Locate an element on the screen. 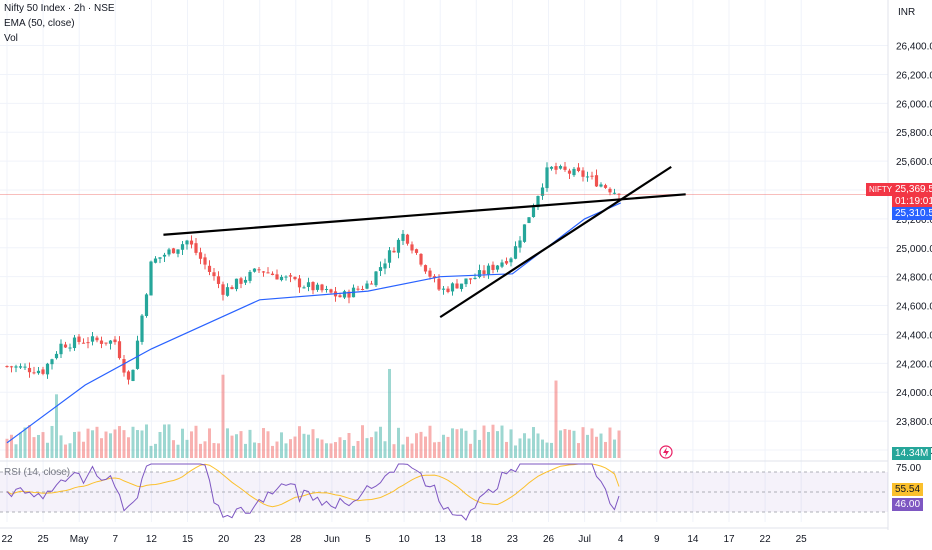  x-tick-label: 14 is located at coordinates (693, 539).